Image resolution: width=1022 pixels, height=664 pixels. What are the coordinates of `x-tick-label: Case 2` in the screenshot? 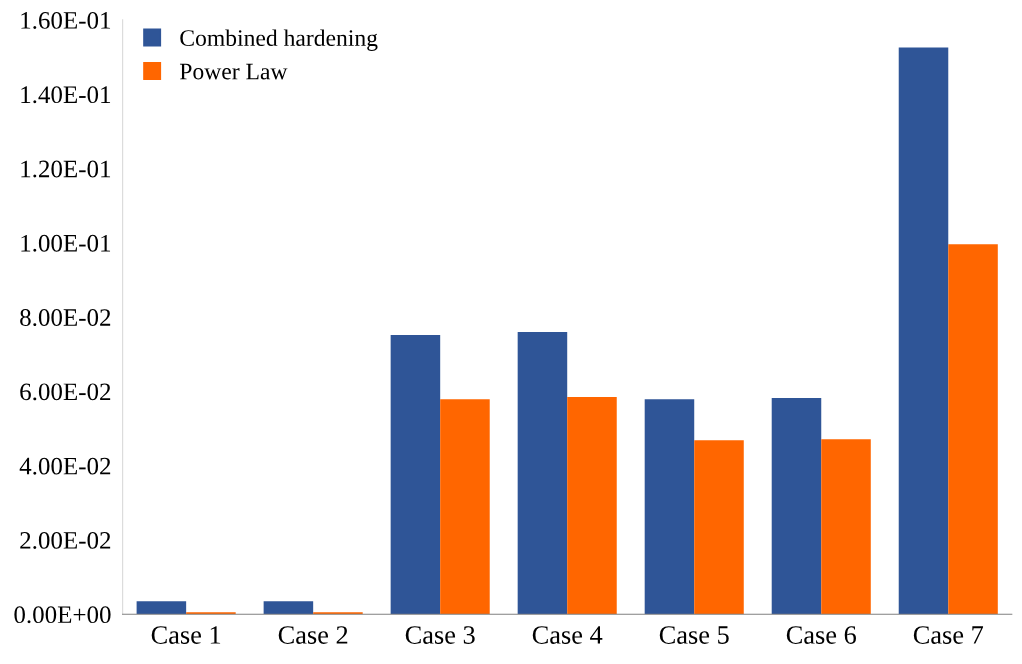 It's located at (313, 635).